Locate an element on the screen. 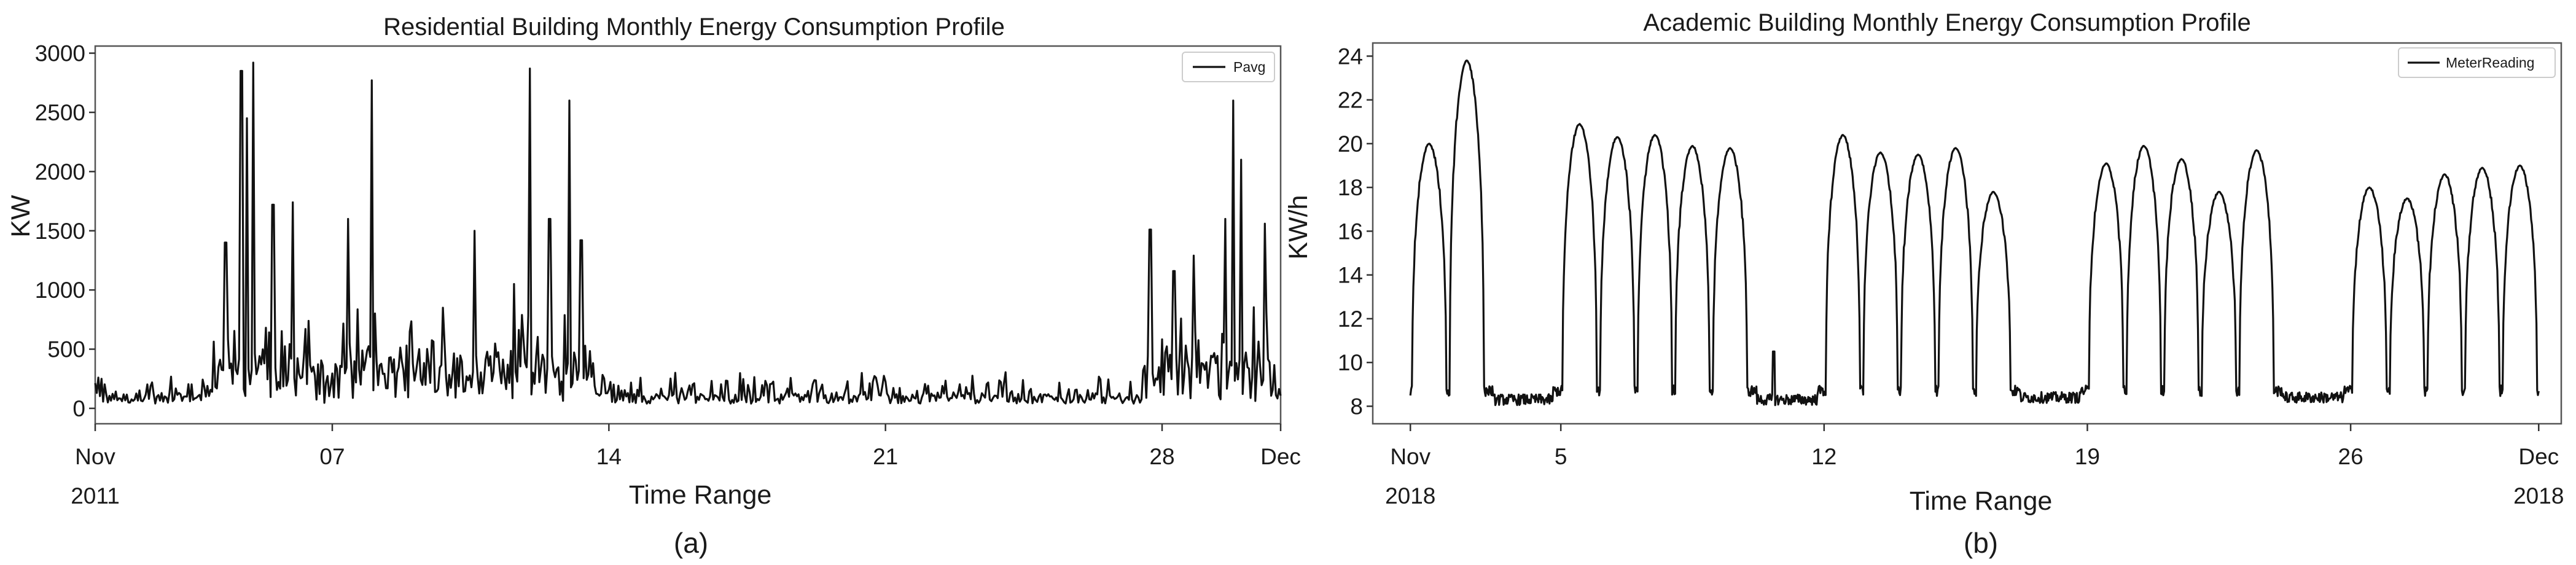 The height and width of the screenshot is (565, 2576). chart-a-ytick-label: 1500 is located at coordinates (60, 231).